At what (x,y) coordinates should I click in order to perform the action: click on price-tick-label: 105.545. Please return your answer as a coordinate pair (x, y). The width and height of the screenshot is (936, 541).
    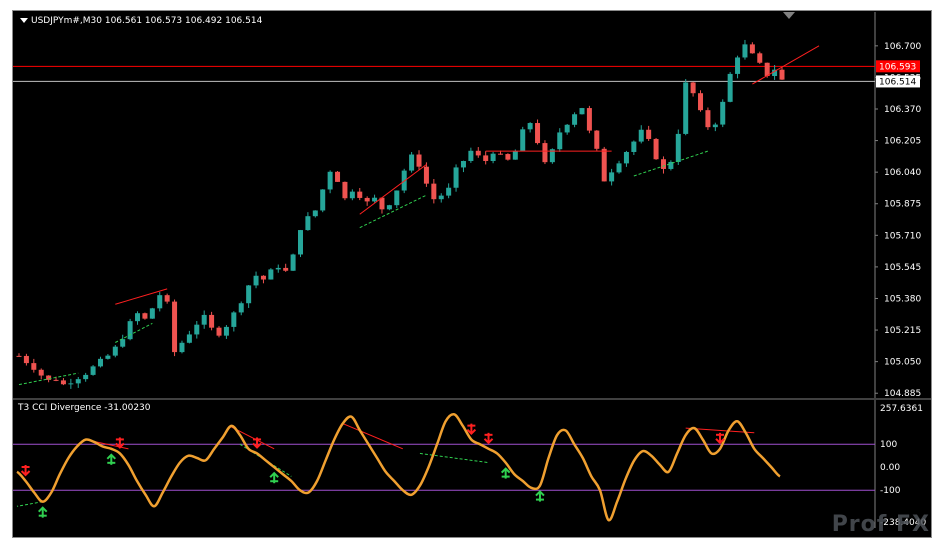
    Looking at the image, I should click on (902, 268).